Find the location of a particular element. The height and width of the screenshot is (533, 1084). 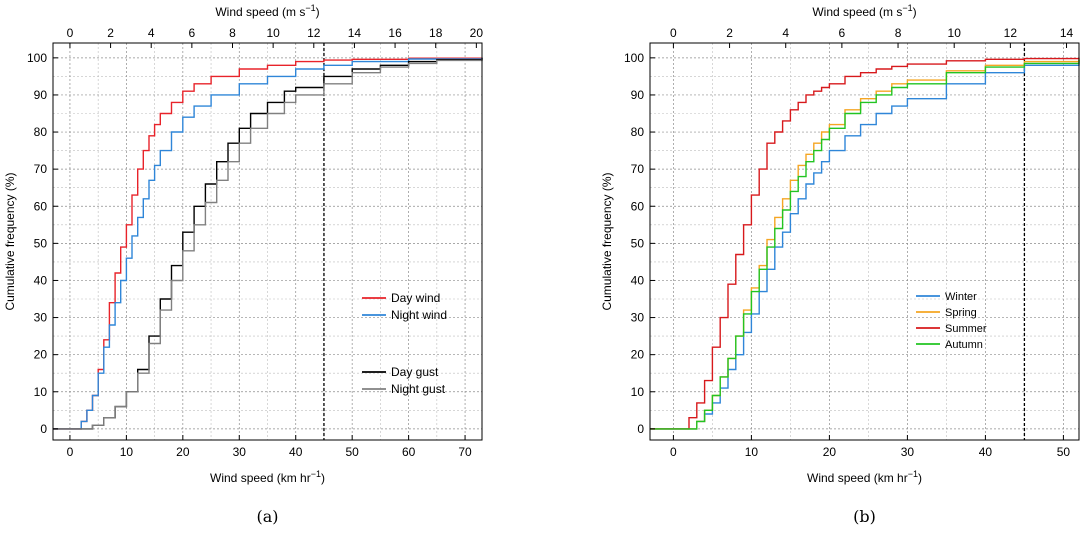

y-tick-label: 0 is located at coordinates (640, 429).